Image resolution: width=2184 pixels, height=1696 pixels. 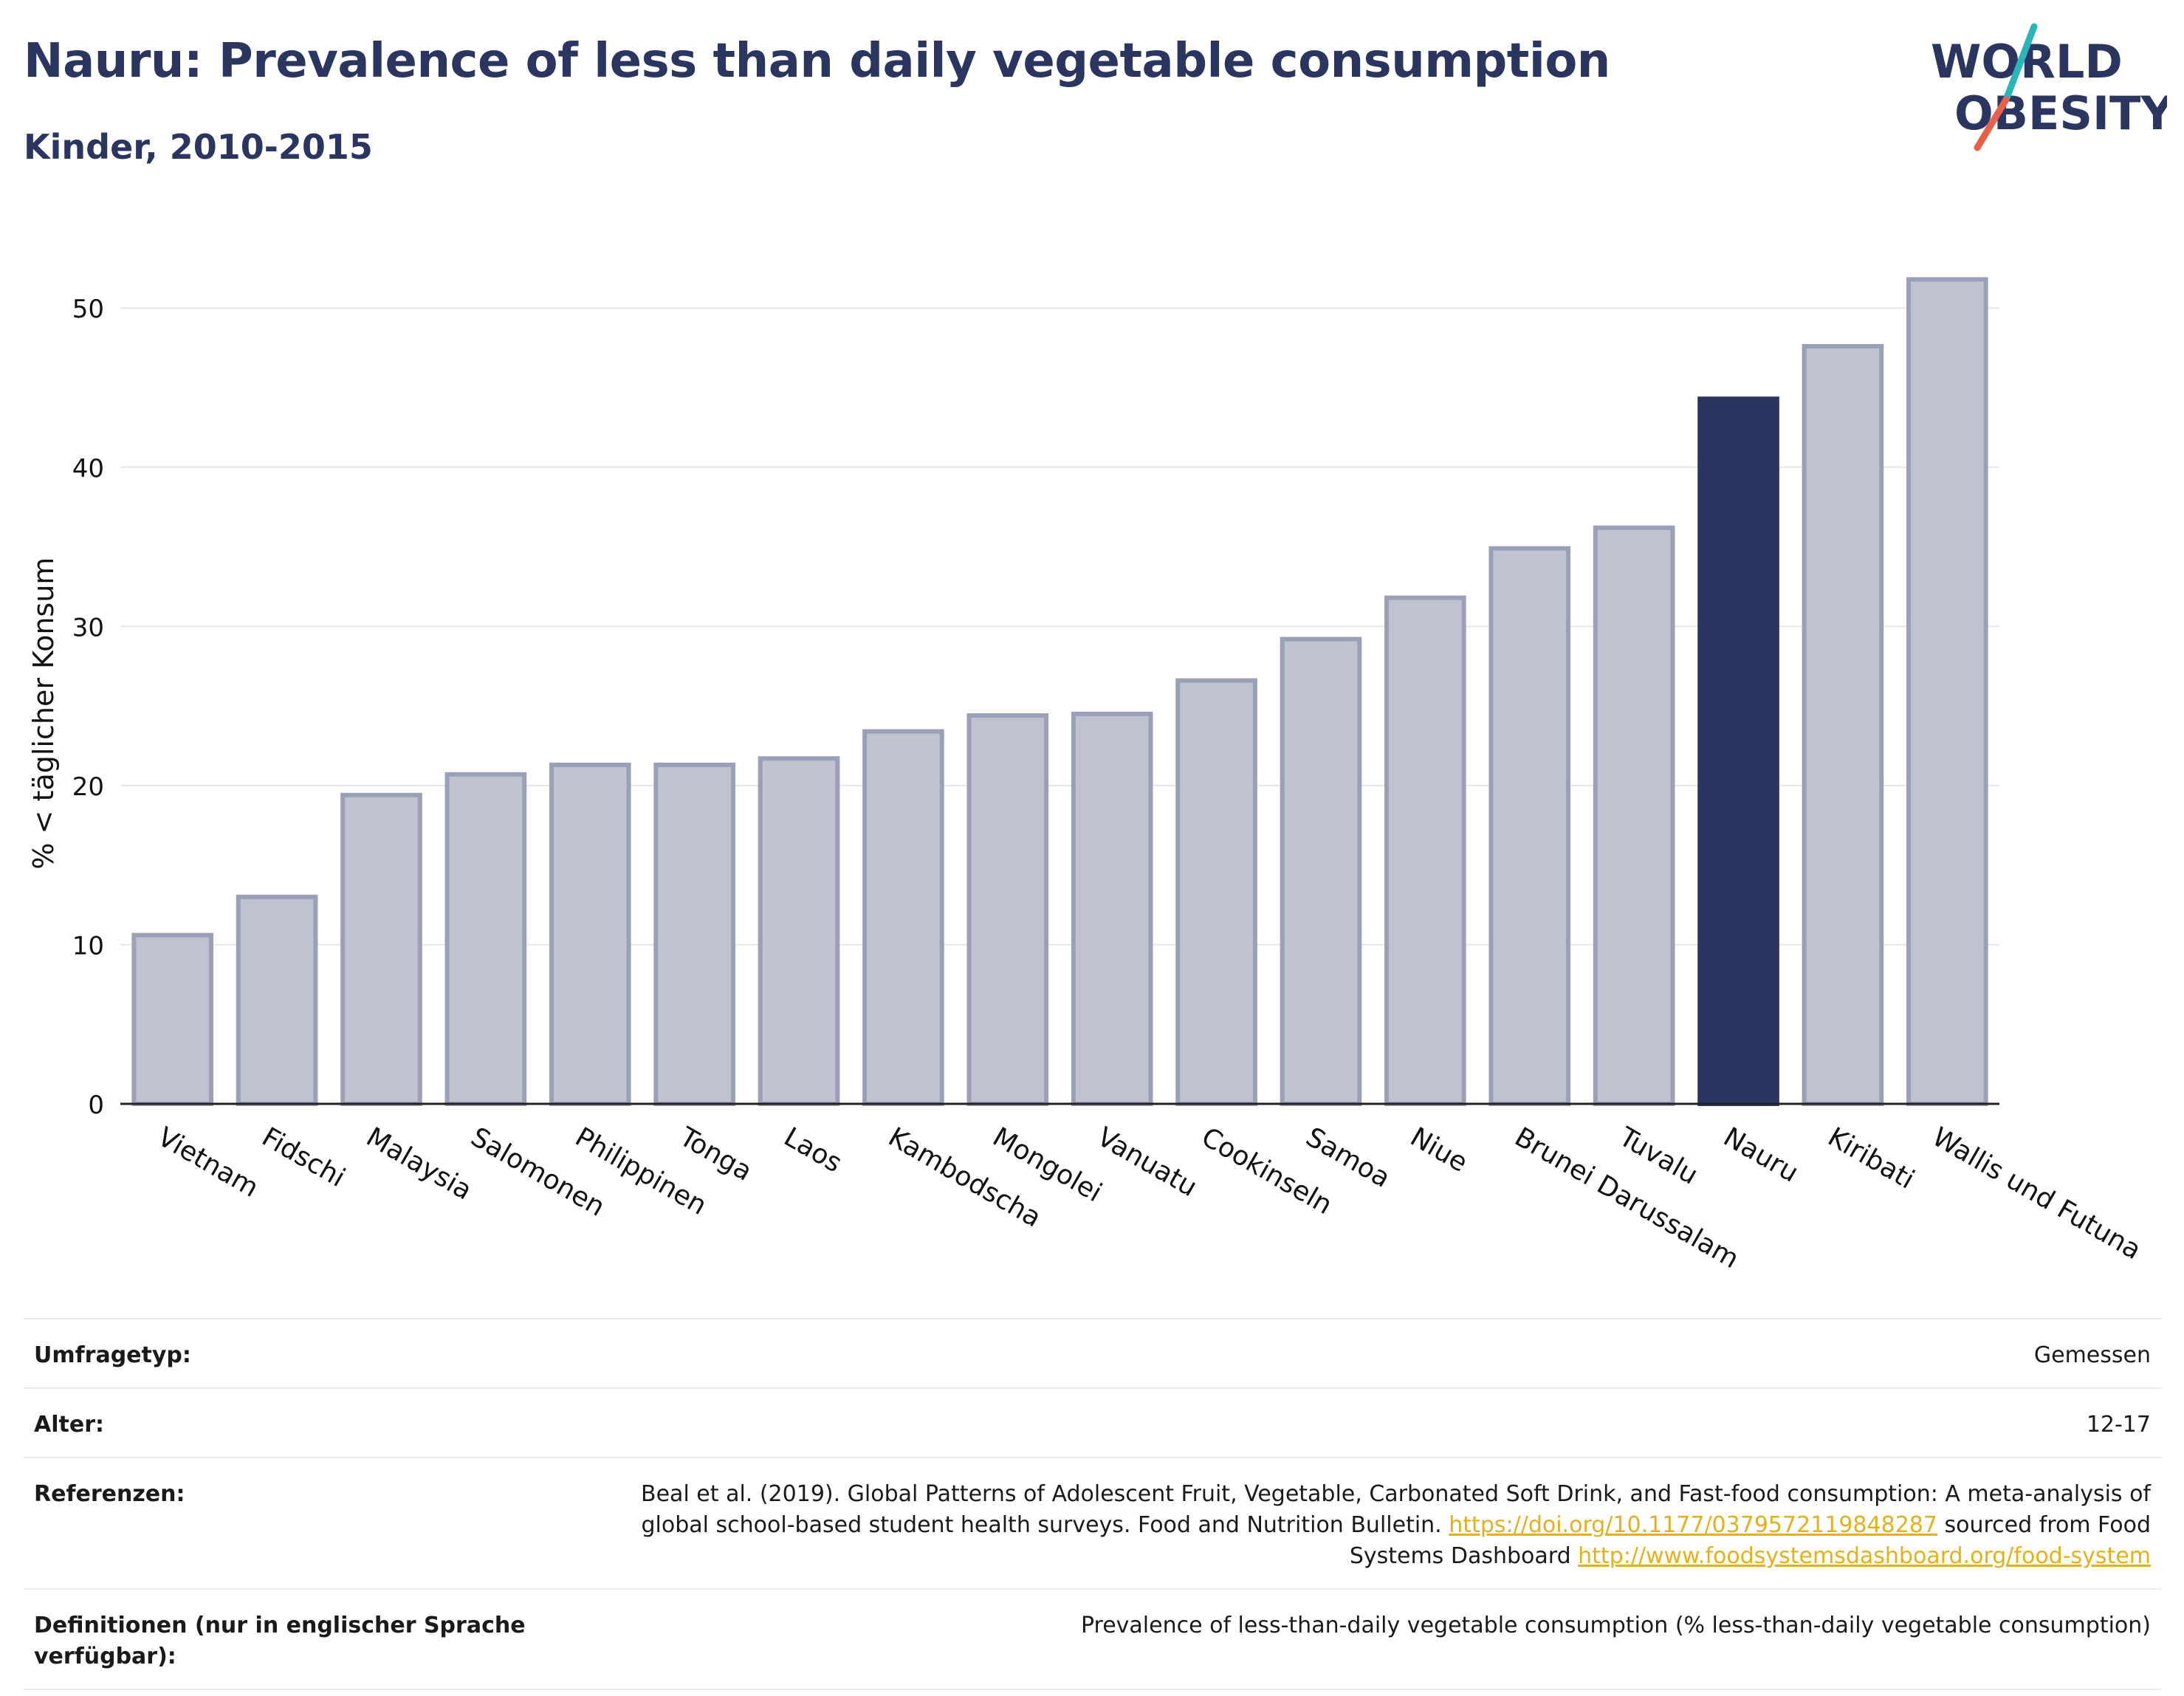 What do you see at coordinates (69, 1425) in the screenshot?
I see `meta-label-age: Alter:` at bounding box center [69, 1425].